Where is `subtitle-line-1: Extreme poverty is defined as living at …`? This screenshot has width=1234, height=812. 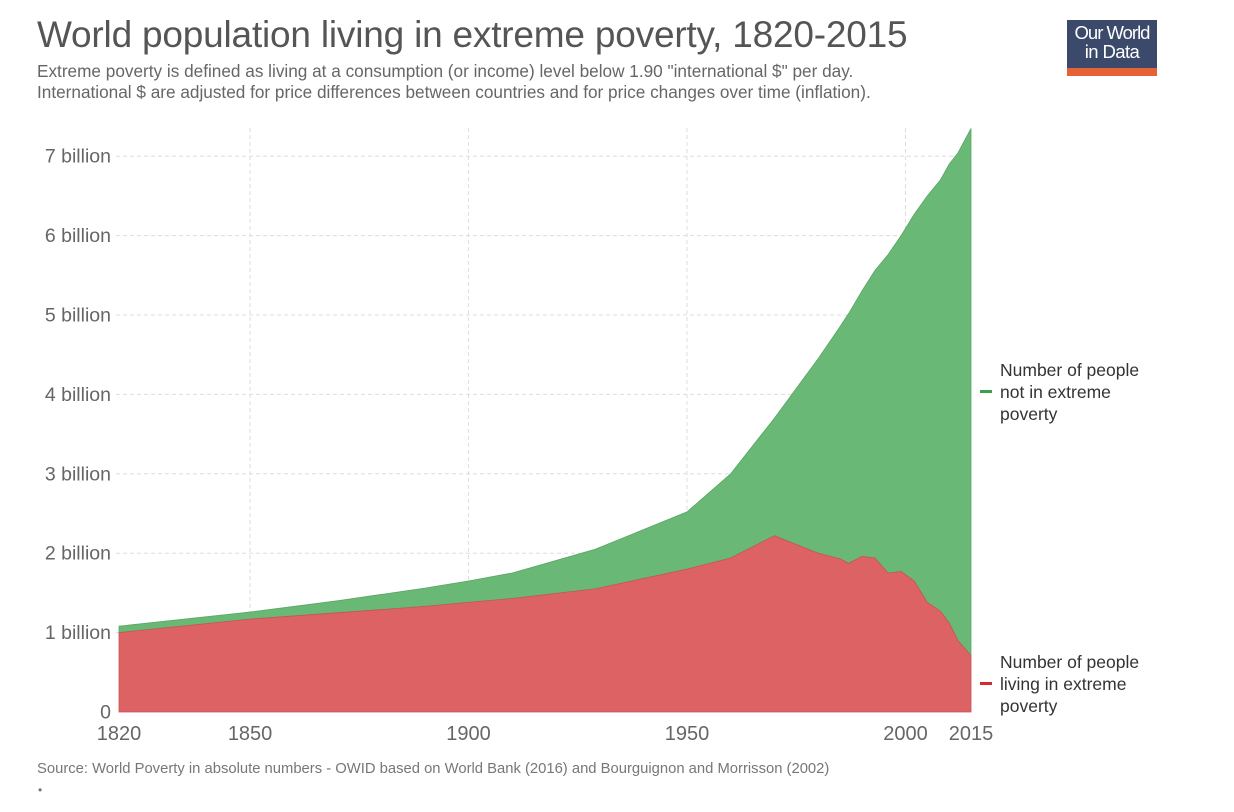
subtitle-line-1: Extreme poverty is defined as living at … is located at coordinates (445, 71).